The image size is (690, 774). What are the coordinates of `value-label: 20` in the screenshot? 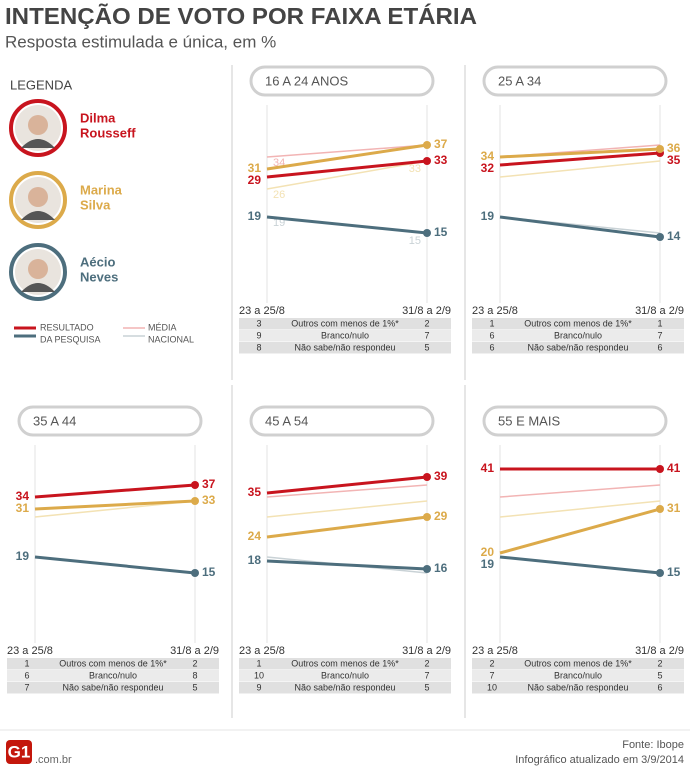 It's located at (488, 552).